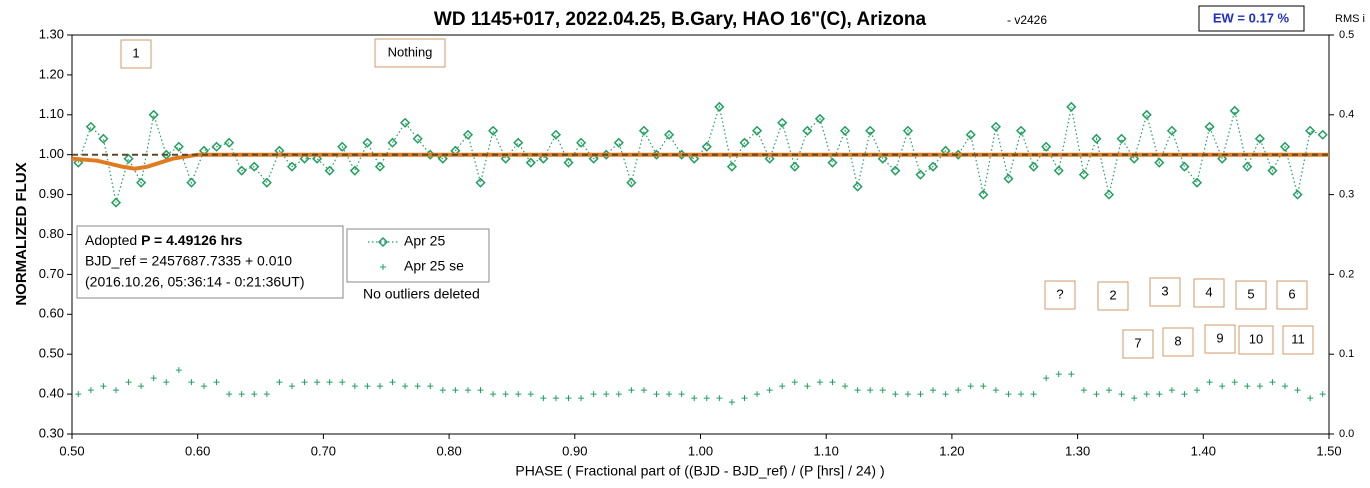  I want to click on ew-box, so click(1251, 18).